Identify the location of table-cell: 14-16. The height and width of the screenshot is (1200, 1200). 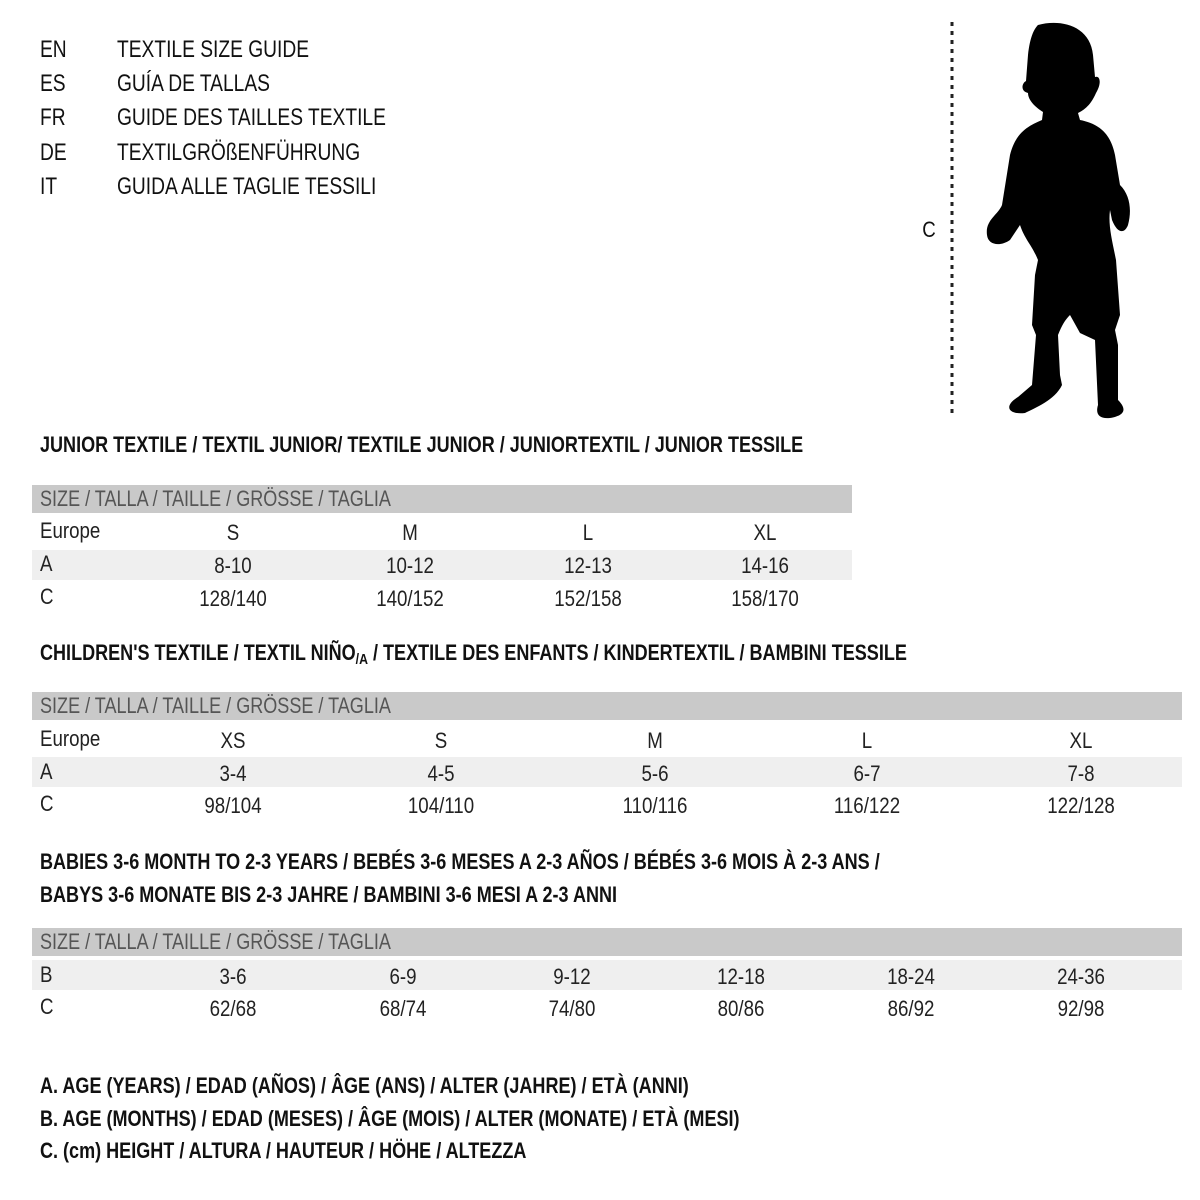
(765, 565).